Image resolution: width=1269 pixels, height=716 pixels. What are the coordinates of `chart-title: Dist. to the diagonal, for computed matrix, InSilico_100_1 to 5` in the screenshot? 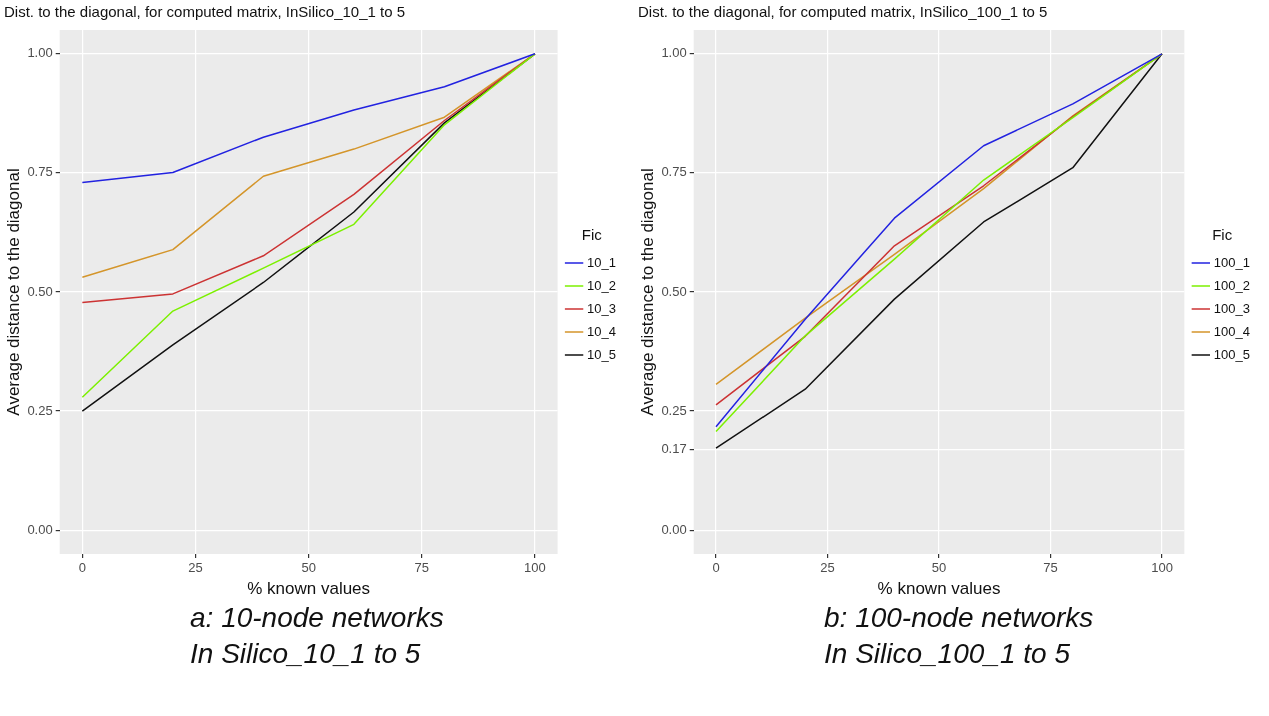 It's located at (843, 12).